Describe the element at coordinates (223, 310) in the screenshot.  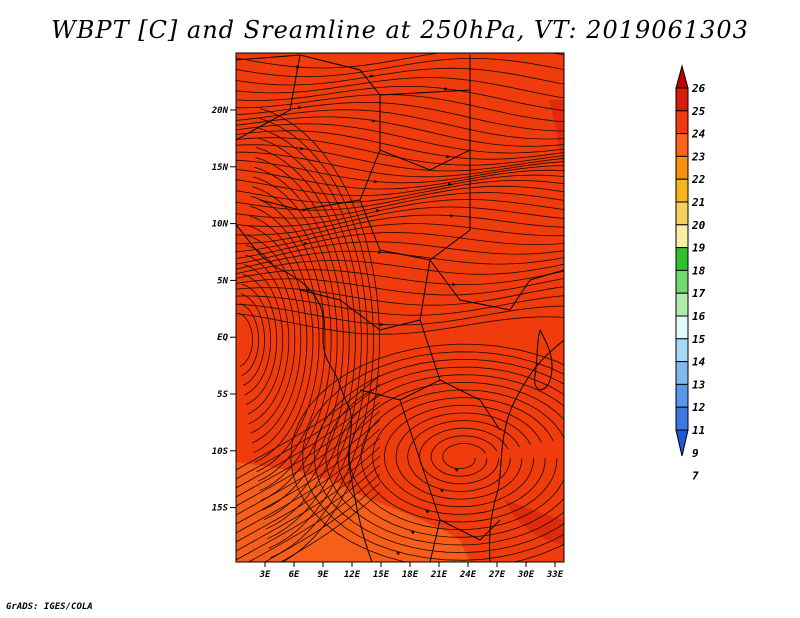
I see `latitude-axis: 20N 15N 10N 5N EQ 5S 10S 15S` at that location.